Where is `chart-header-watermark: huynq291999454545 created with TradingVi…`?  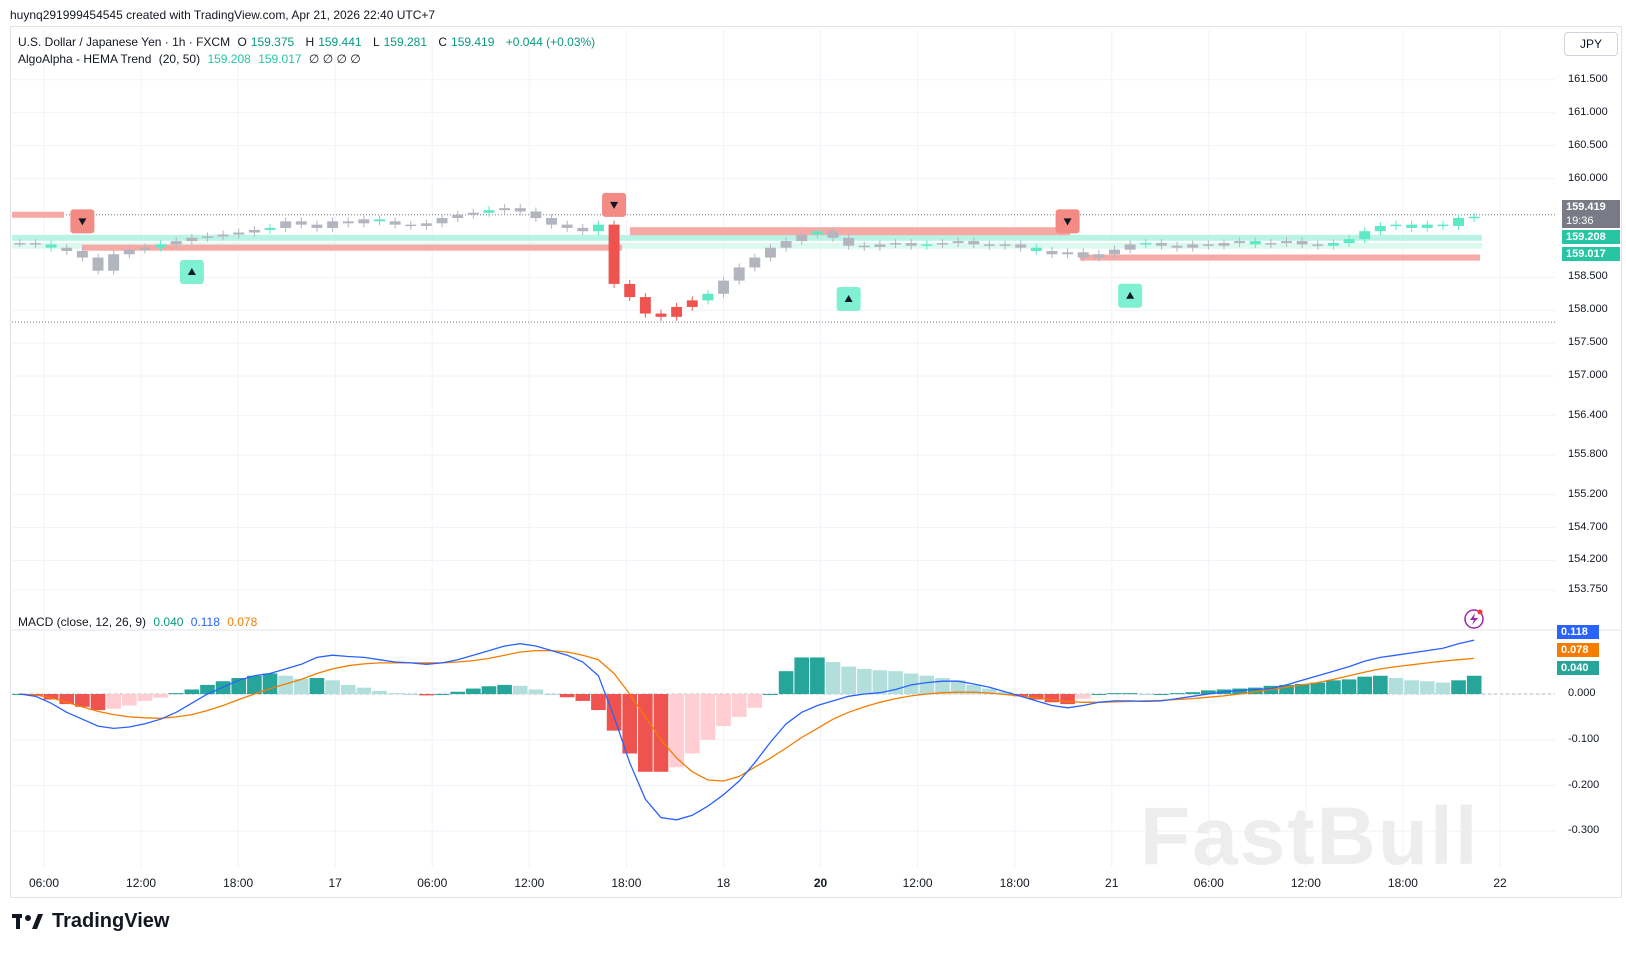 chart-header-watermark: huynq291999454545 created with TradingVi… is located at coordinates (223, 15).